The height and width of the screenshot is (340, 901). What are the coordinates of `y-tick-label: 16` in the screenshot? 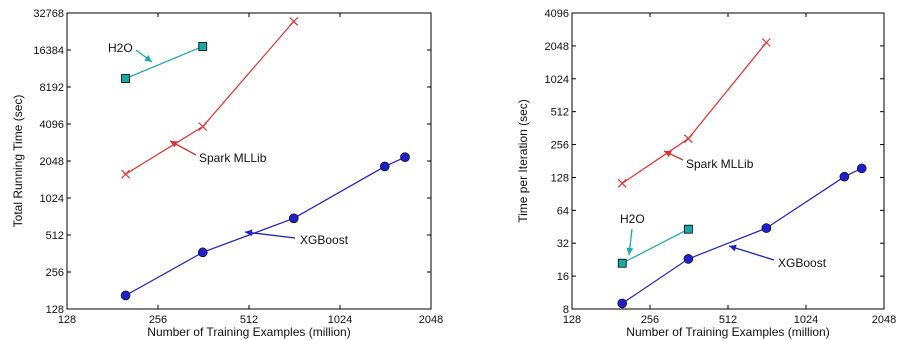 It's located at (563, 277).